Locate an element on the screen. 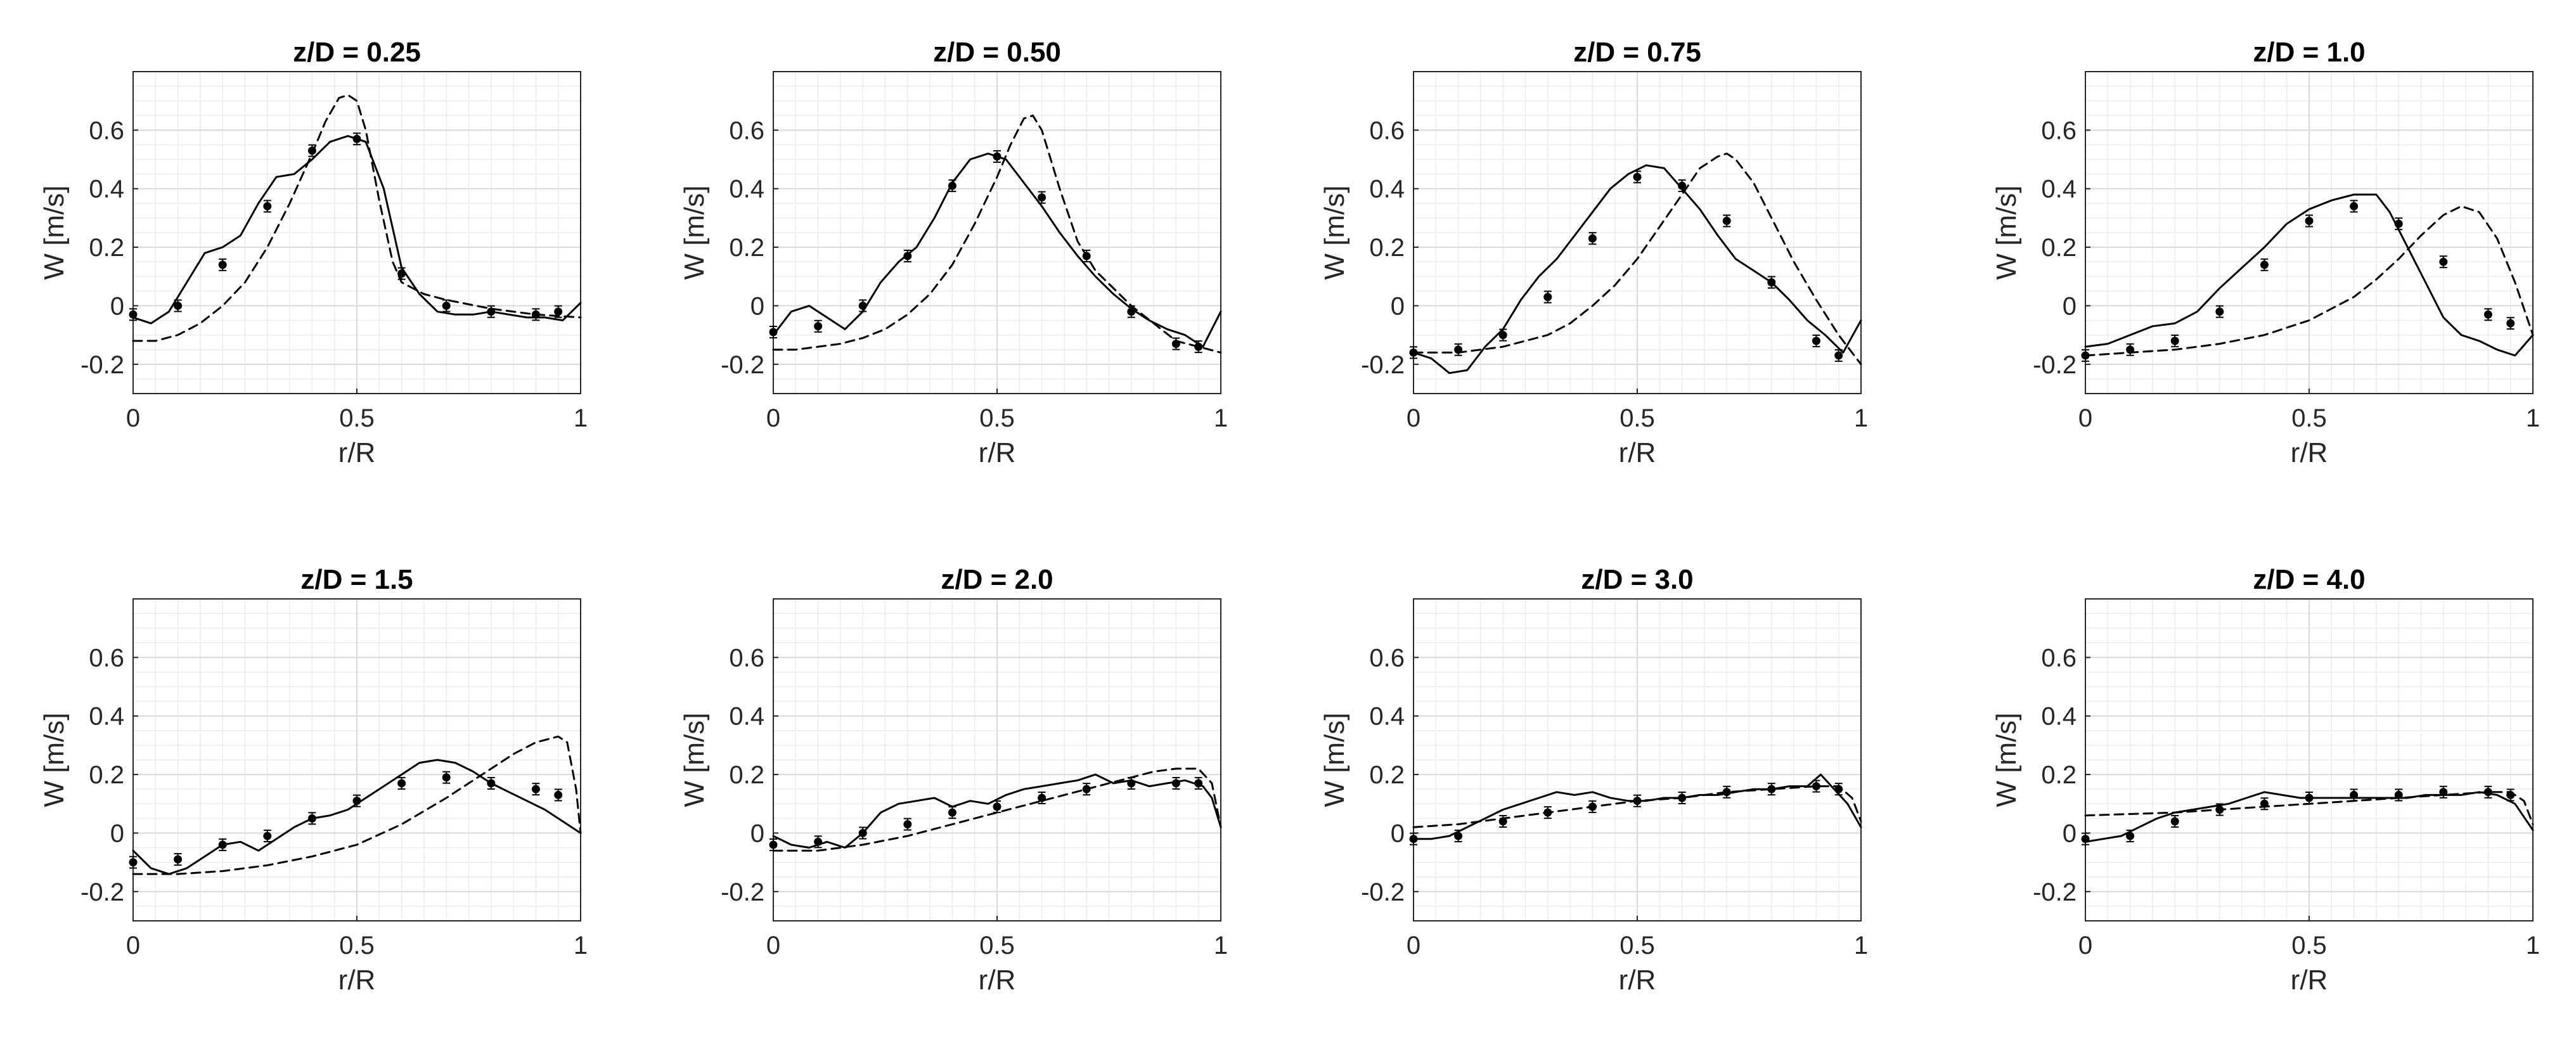 Image resolution: width=2576 pixels, height=1040 pixels. chart-title: z/D = 0.50 is located at coordinates (997, 52).